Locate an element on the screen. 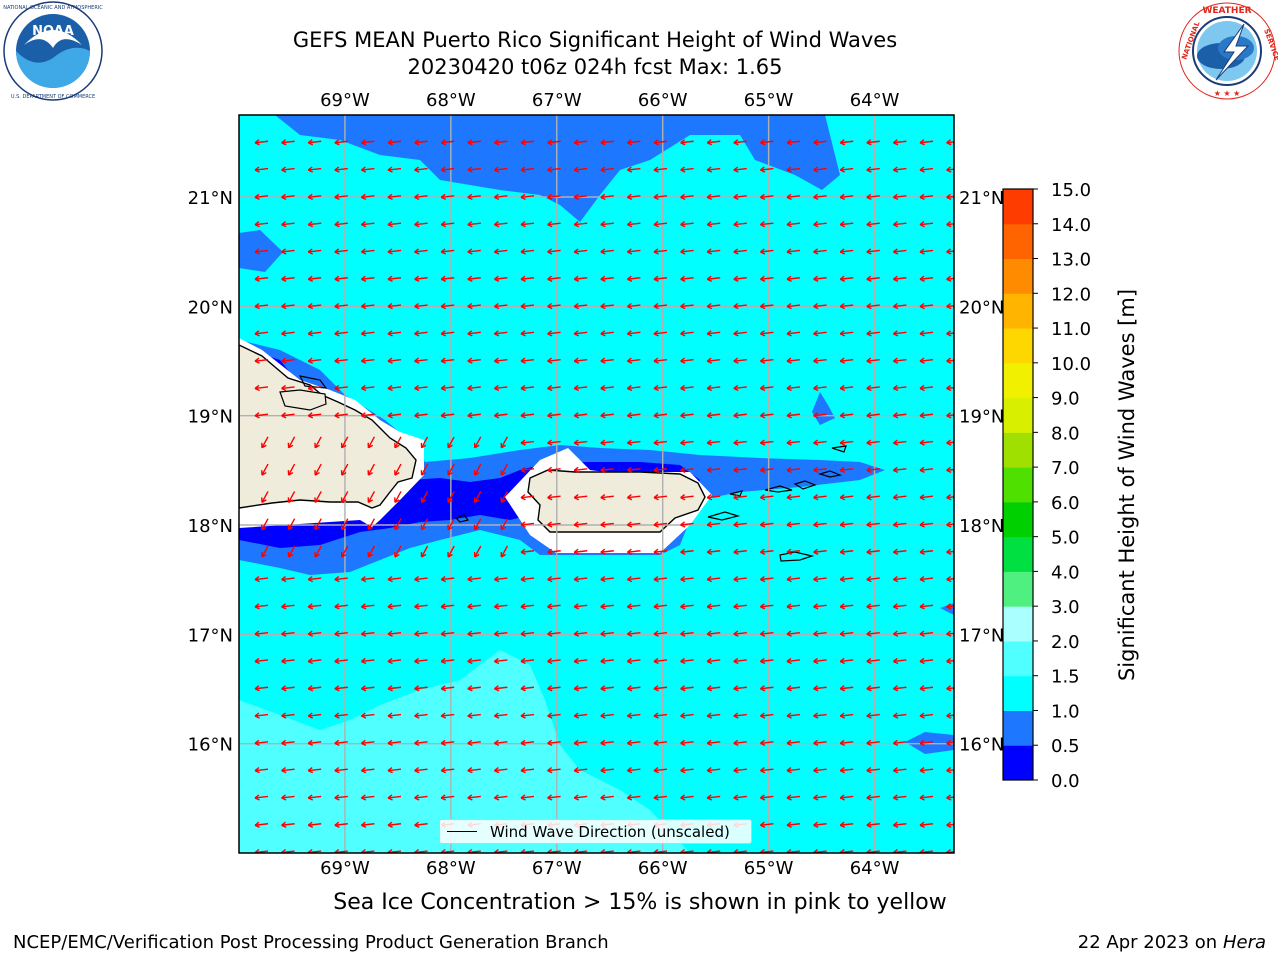  colorbar-tick-label: 0.0 is located at coordinates (1065, 781).